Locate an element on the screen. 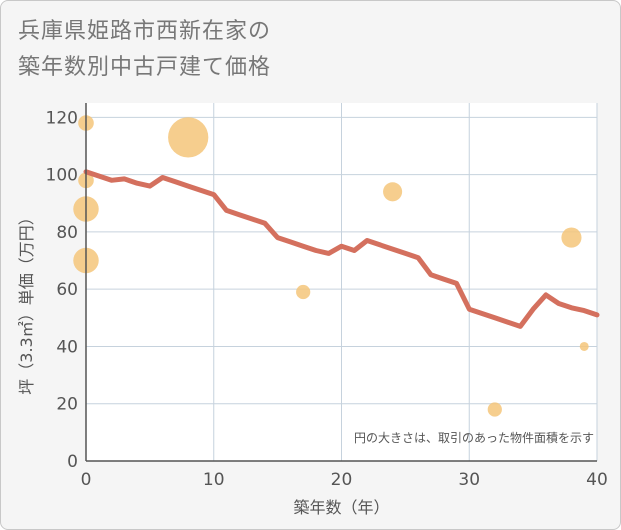 The height and width of the screenshot is (530, 621). y-tick-label: 60 is located at coordinates (67, 290).